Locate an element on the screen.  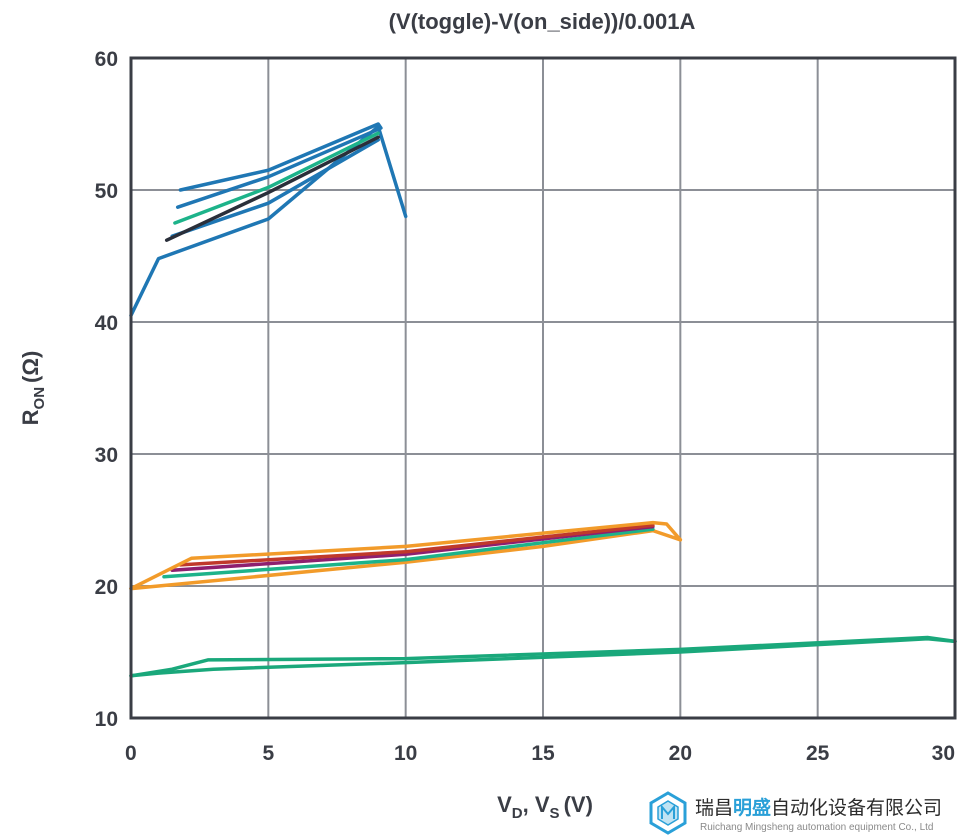
watermark-company-name: 瑞昌明盛自动化设备有限公司 is located at coordinates (818, 807).